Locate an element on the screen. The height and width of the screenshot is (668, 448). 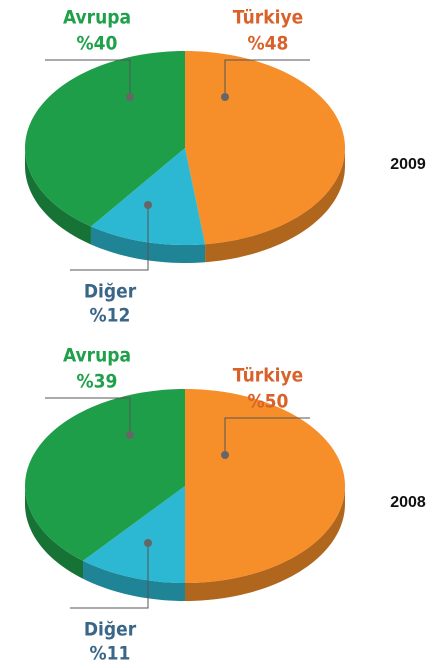
value-label: %39 is located at coordinates (97, 382).